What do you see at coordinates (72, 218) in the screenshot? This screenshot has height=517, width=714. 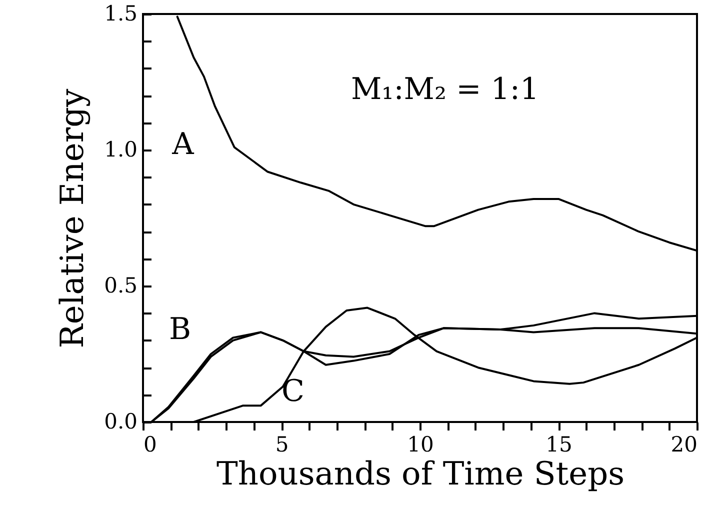 I see `y-axis-title: Relative Energy` at bounding box center [72, 218].